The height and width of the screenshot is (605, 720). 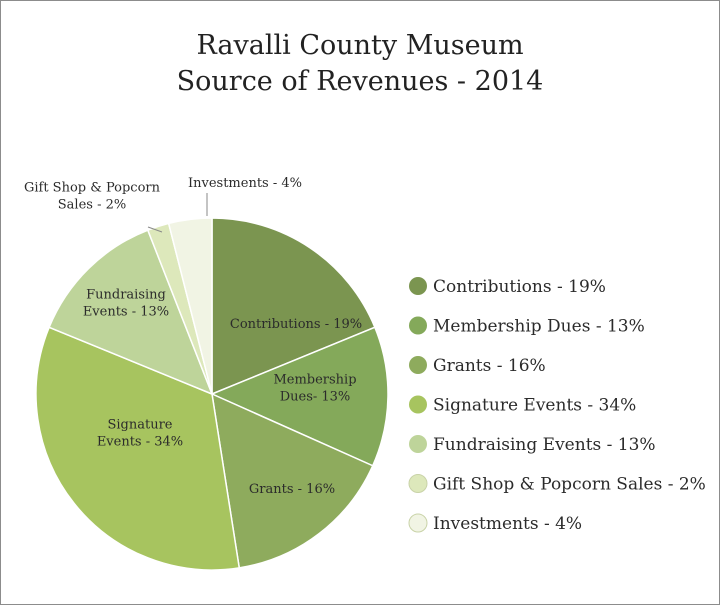 What do you see at coordinates (292, 480) in the screenshot?
I see `pie-slice-grants` at bounding box center [292, 480].